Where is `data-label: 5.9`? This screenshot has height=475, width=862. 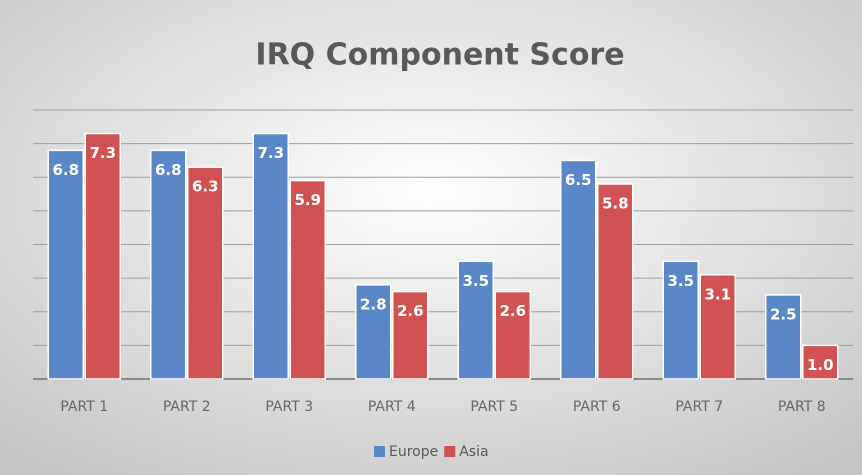
data-label: 5.9 is located at coordinates (307, 200).